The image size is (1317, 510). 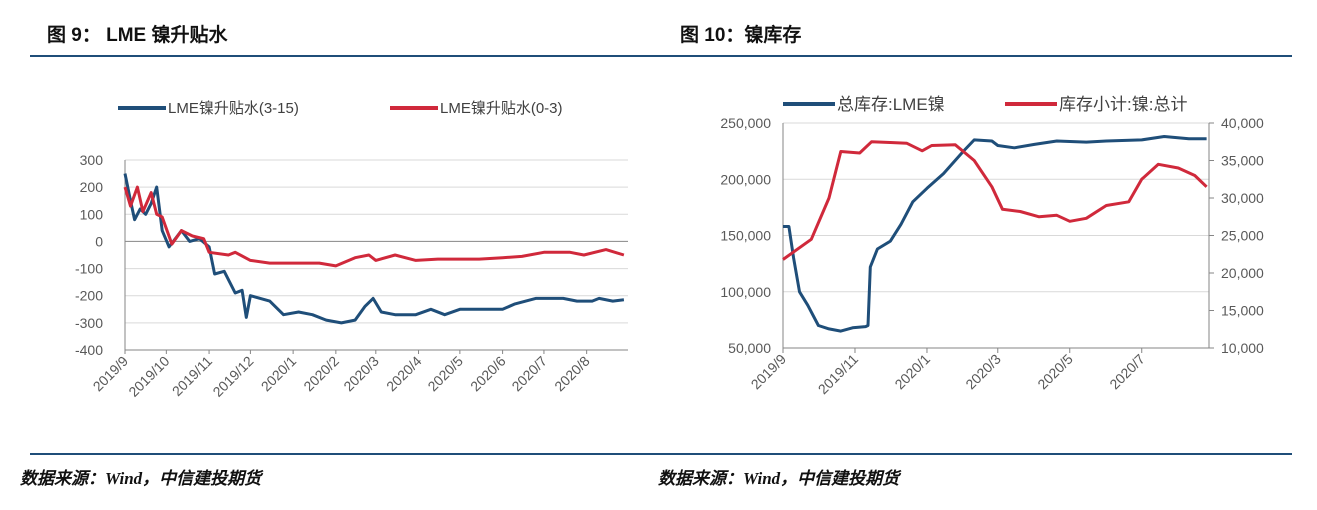 I want to click on y-left-tick-label: 100,000, so click(x=745, y=292).